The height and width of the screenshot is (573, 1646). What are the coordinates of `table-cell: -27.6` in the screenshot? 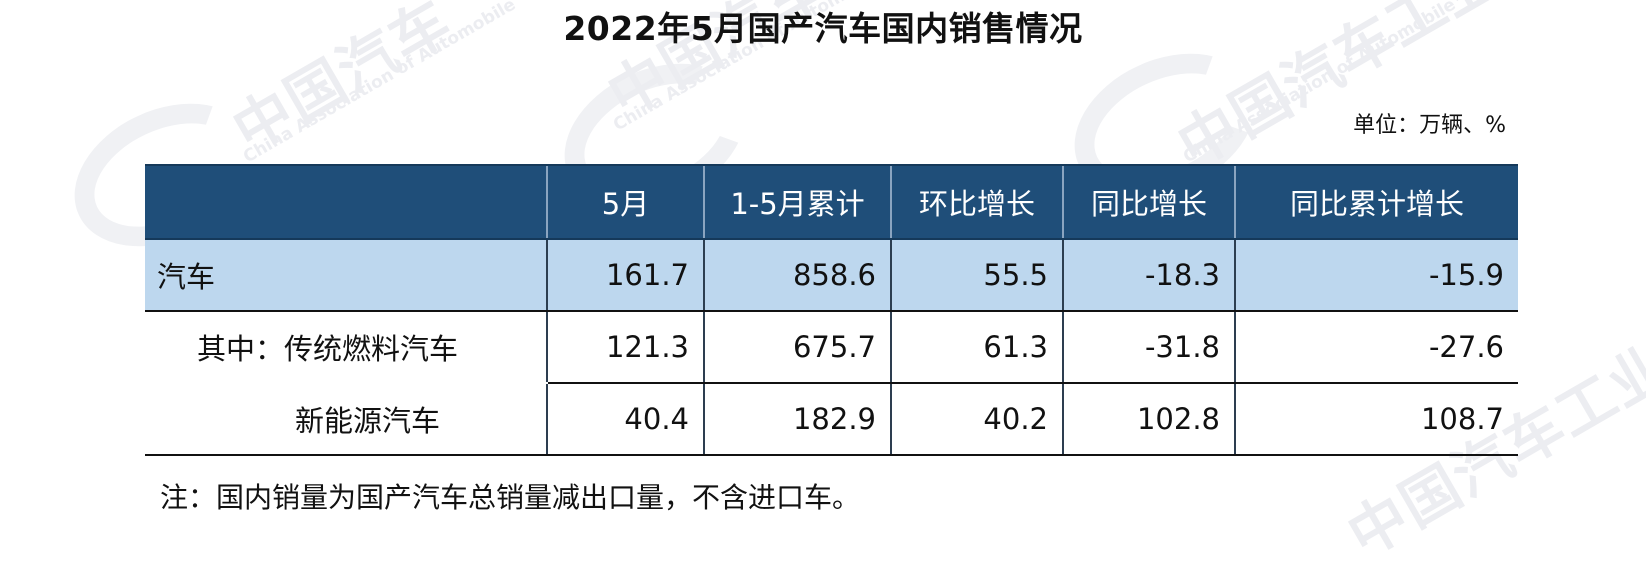 It's located at (1376, 347).